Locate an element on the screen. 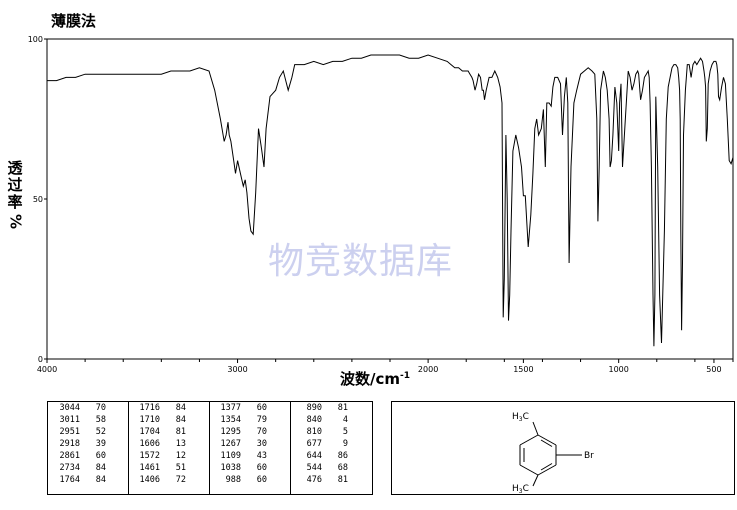 The width and height of the screenshot is (737, 510). benzene-ring is located at coordinates (538, 455).